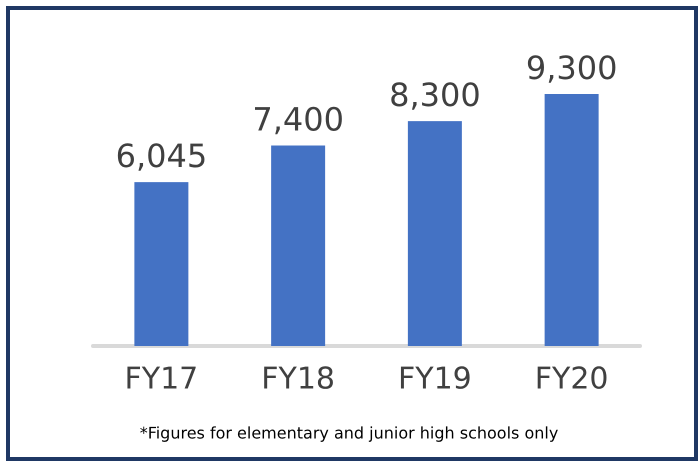  What do you see at coordinates (298, 119) in the screenshot?
I see `data-label: 7,400` at bounding box center [298, 119].